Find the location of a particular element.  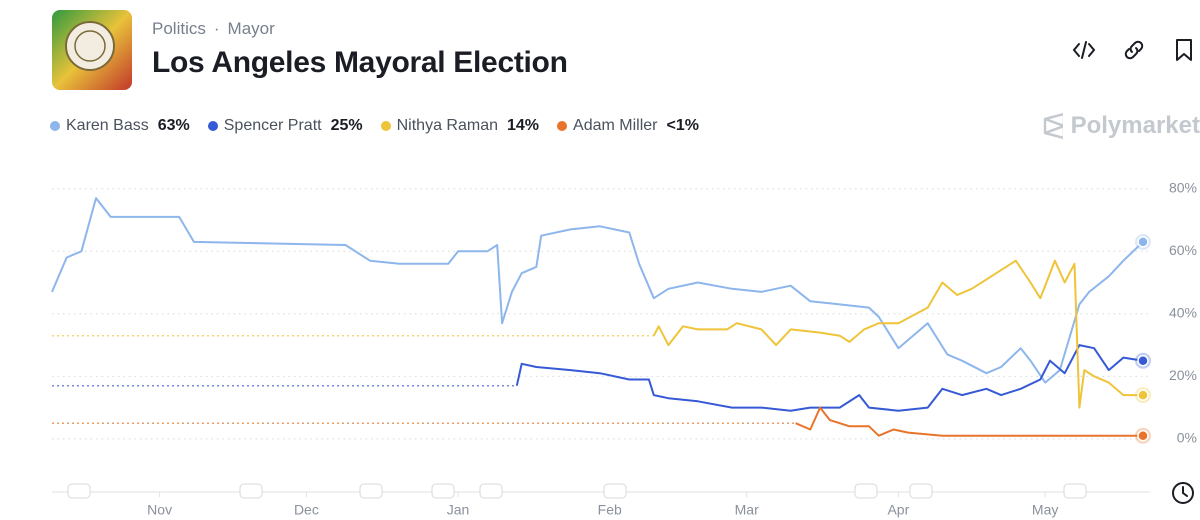

legend-name: Karen Bass is located at coordinates (107, 125).